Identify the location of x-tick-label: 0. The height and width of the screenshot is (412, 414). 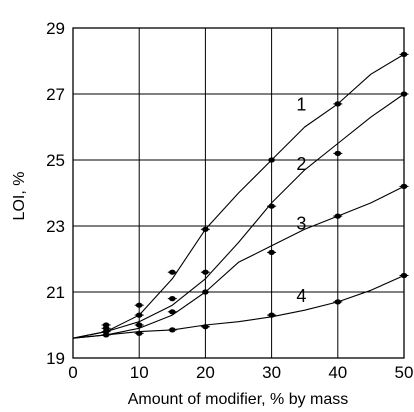
(72, 372).